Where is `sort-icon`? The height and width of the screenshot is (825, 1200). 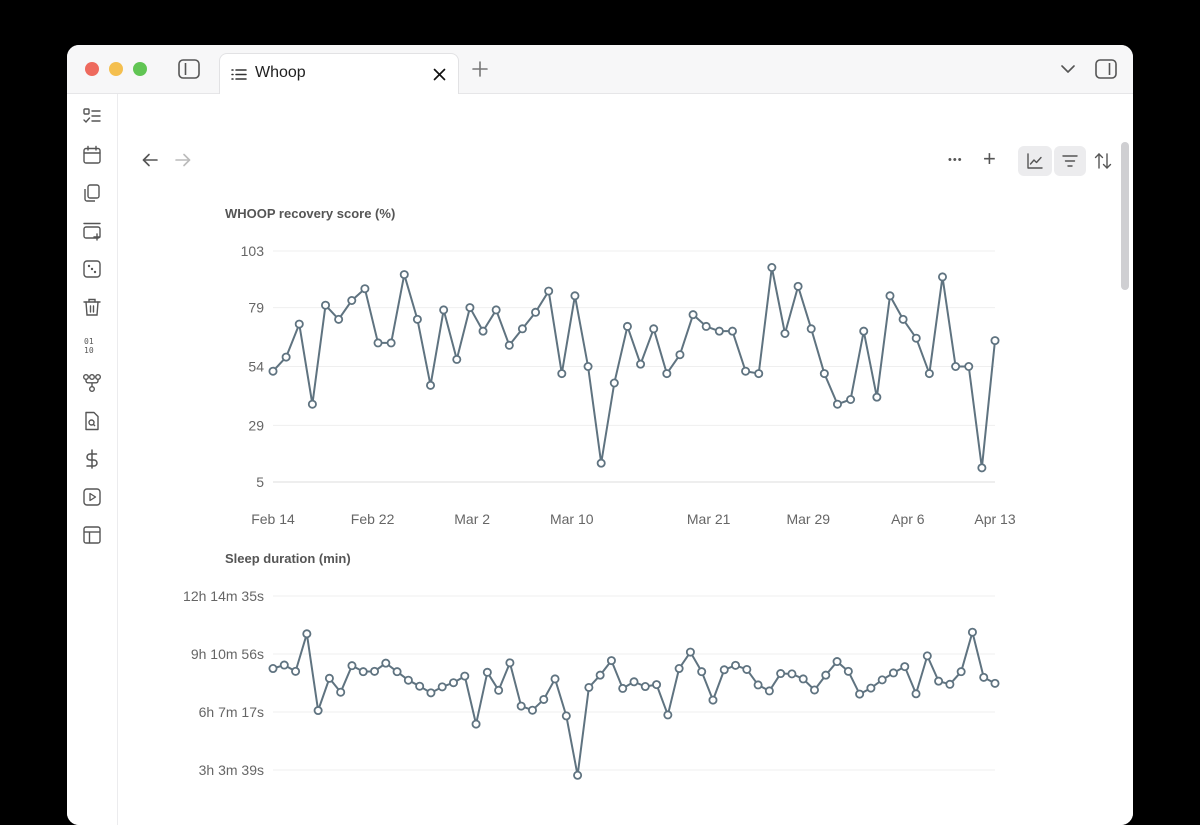
sort-icon is located at coordinates (1103, 161).